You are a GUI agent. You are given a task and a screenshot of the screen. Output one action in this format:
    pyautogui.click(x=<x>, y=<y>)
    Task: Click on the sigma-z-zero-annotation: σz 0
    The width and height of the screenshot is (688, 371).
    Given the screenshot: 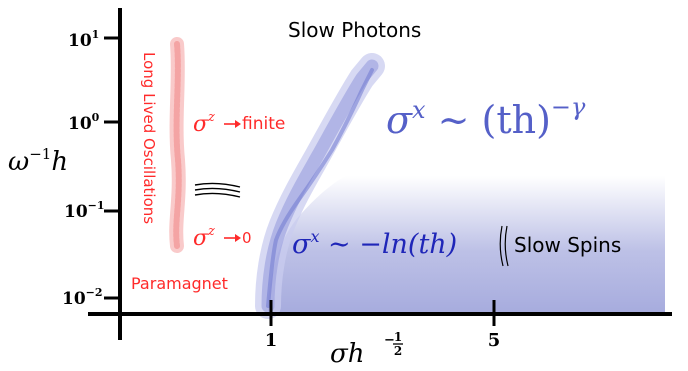 What is the action you would take?
    pyautogui.click(x=222, y=237)
    